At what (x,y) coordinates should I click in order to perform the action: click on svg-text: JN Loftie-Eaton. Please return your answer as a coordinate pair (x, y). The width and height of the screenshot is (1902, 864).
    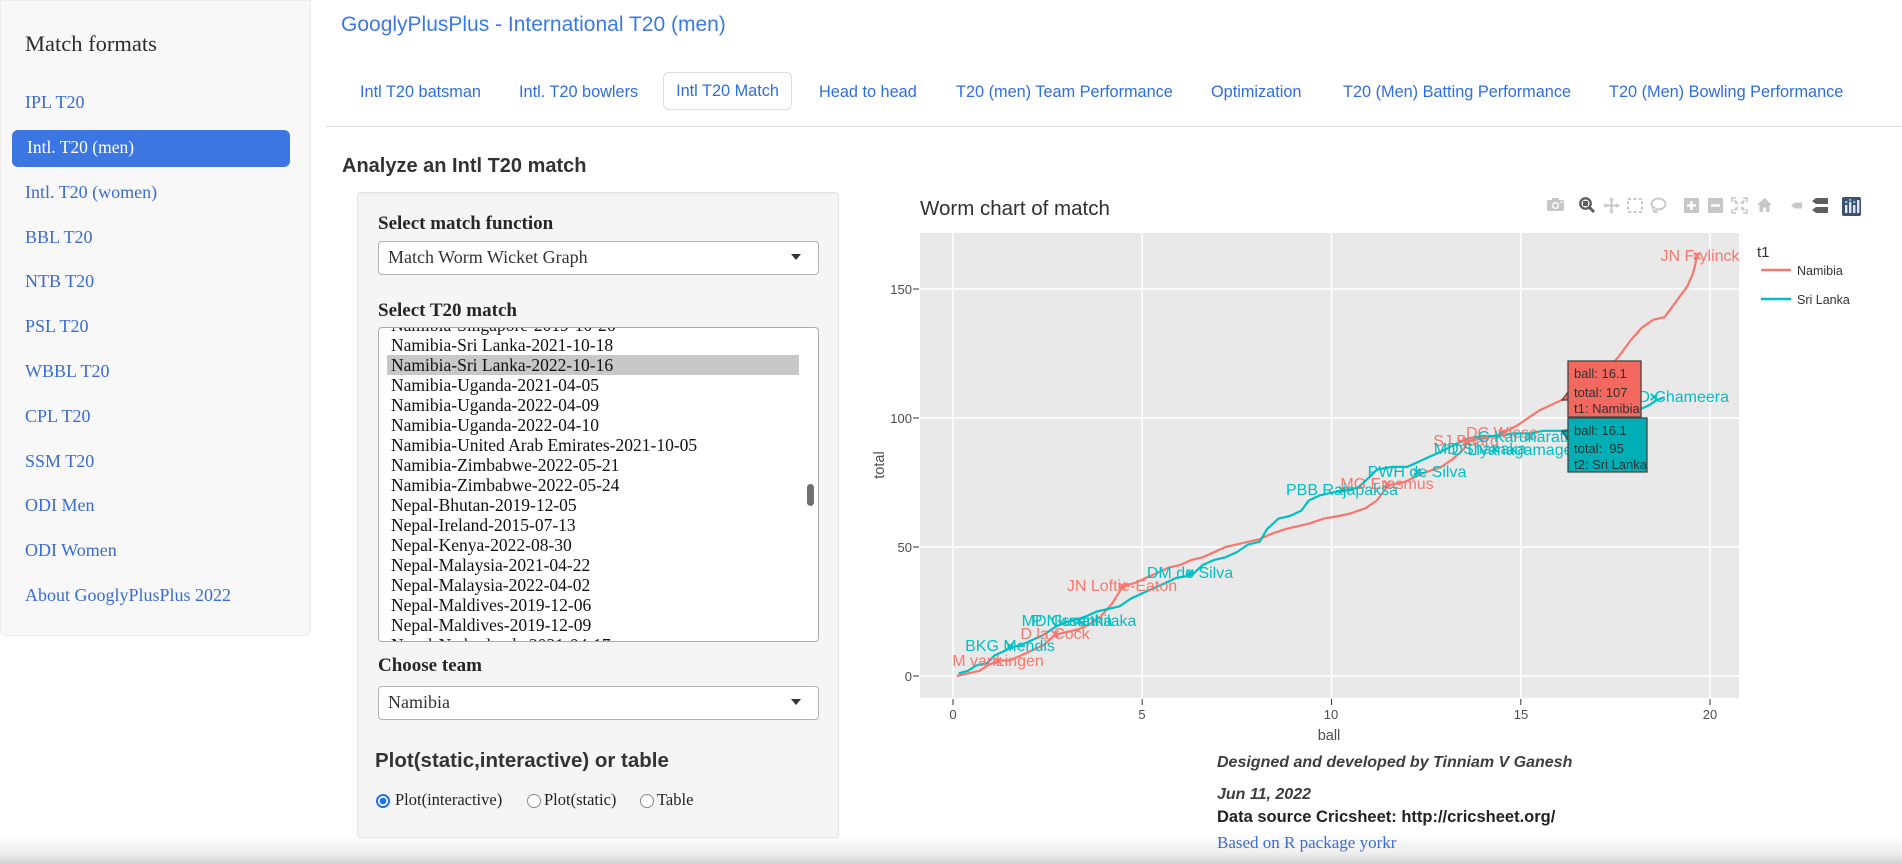
    Looking at the image, I should click on (1122, 586).